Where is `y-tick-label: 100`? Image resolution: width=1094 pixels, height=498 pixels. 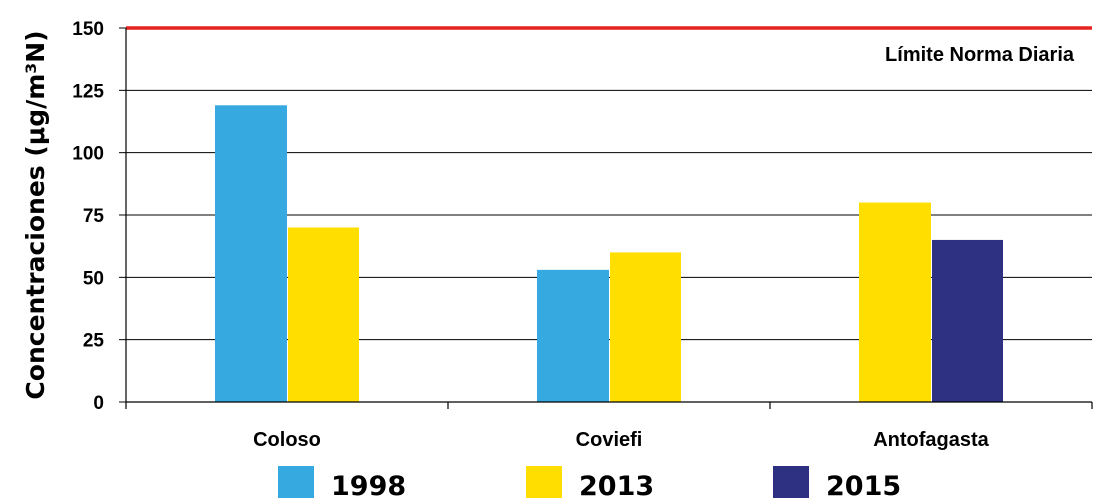
y-tick-label: 100 is located at coordinates (88, 154).